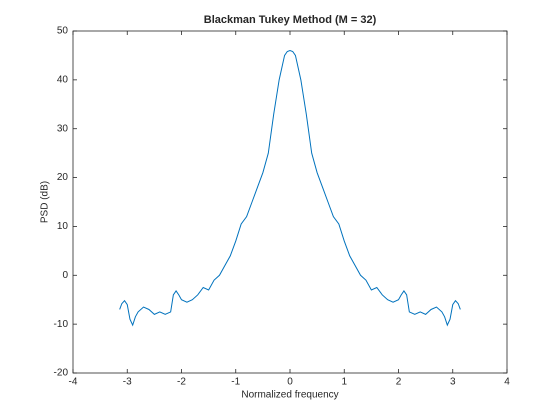 Image resolution: width=560 pixels, height=420 pixels. Describe the element at coordinates (73, 382) in the screenshot. I see `x-tick-label: -4` at that location.